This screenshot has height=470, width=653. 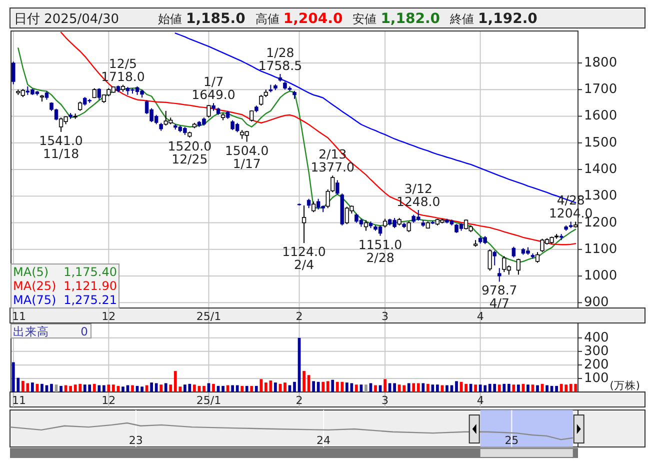 What do you see at coordinates (109, 400) in the screenshot?
I see `x-tick-label: 12` at bounding box center [109, 400].